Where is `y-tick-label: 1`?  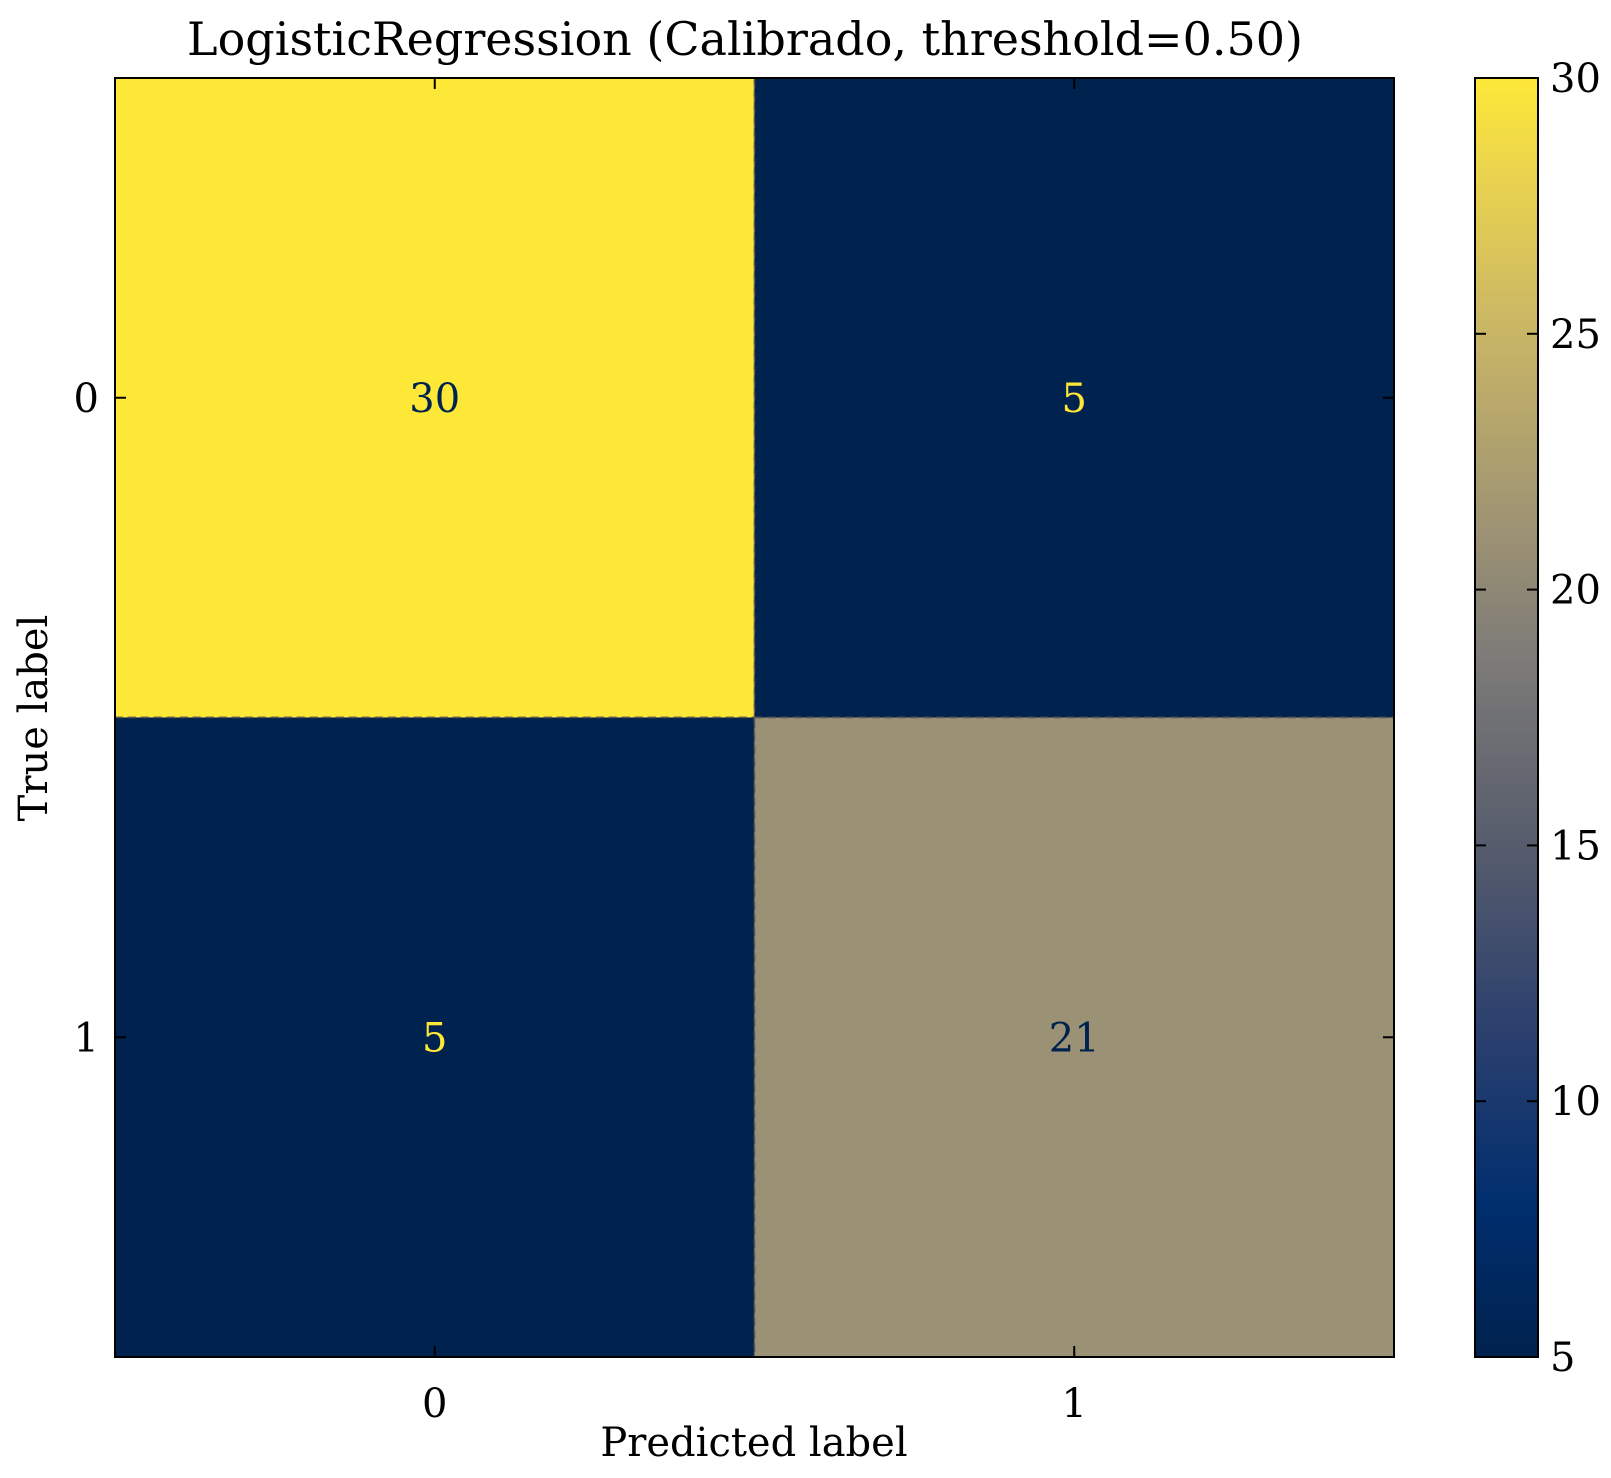 y-tick-label: 1 is located at coordinates (86, 1038).